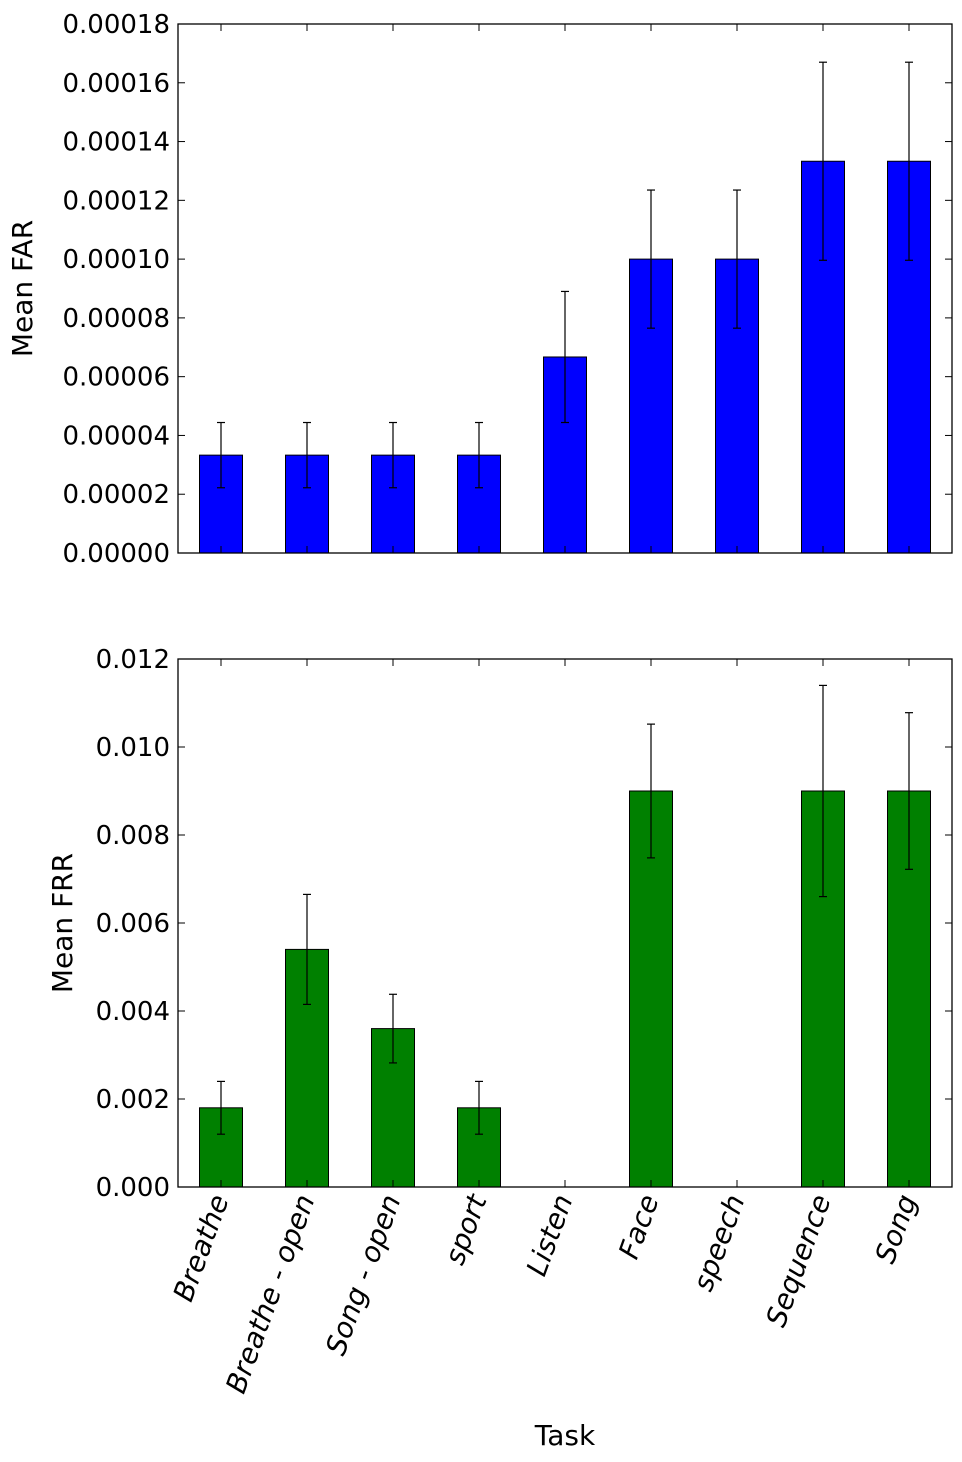 The width and height of the screenshot is (962, 1462). What do you see at coordinates (116, 495) in the screenshot?
I see `far-ytick-label: 0.00002` at bounding box center [116, 495].